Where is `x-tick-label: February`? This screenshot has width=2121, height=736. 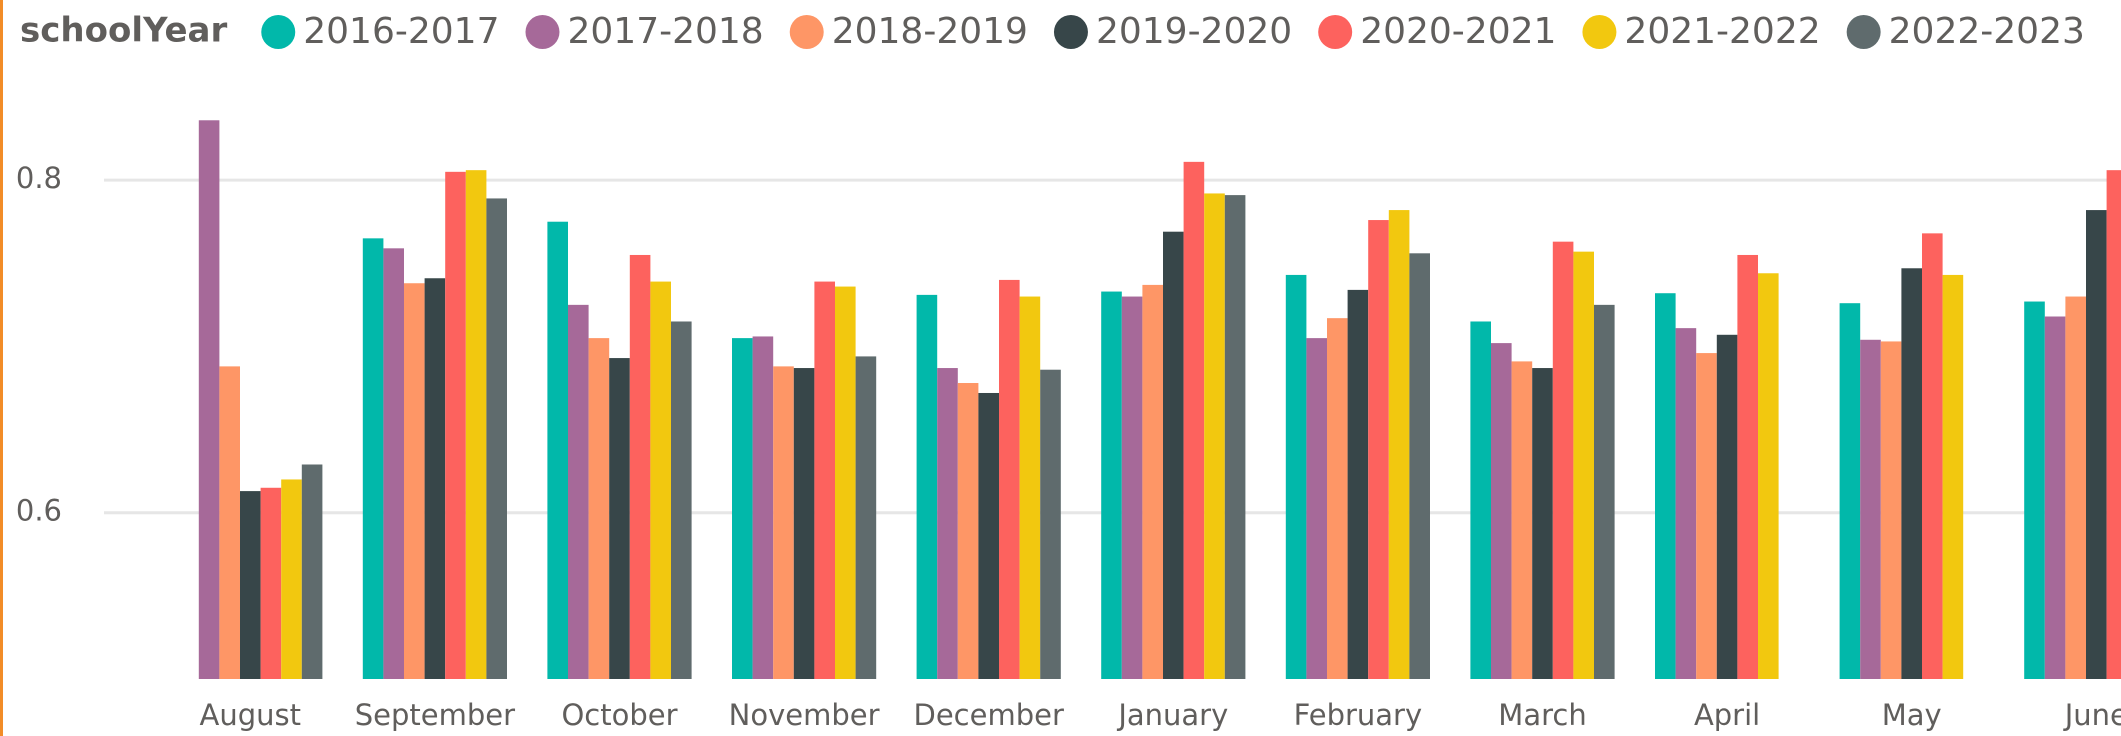 x-tick-label: February is located at coordinates (1358, 715).